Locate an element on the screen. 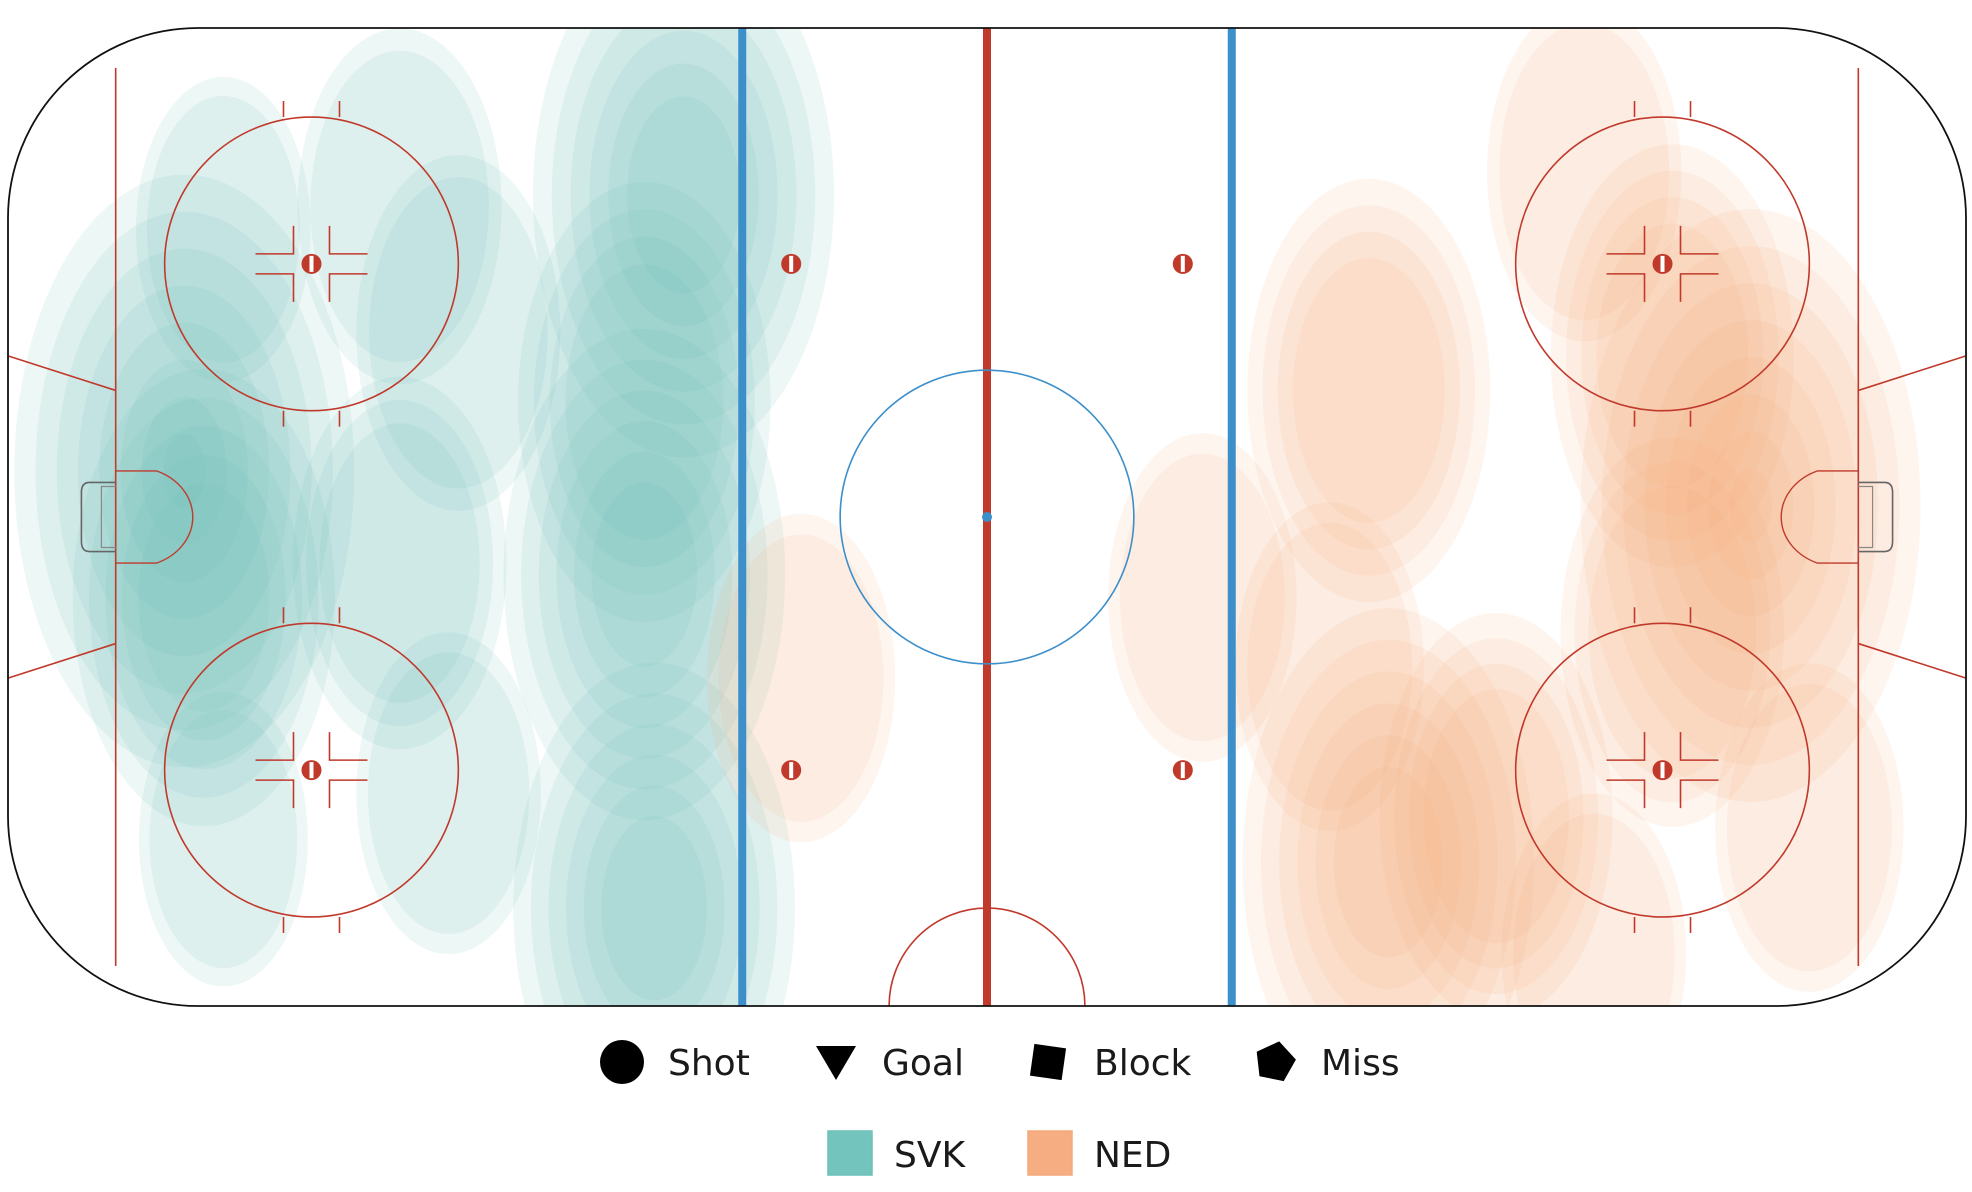 The width and height of the screenshot is (1972, 1192). legend-marker-square is located at coordinates (1048, 1062).